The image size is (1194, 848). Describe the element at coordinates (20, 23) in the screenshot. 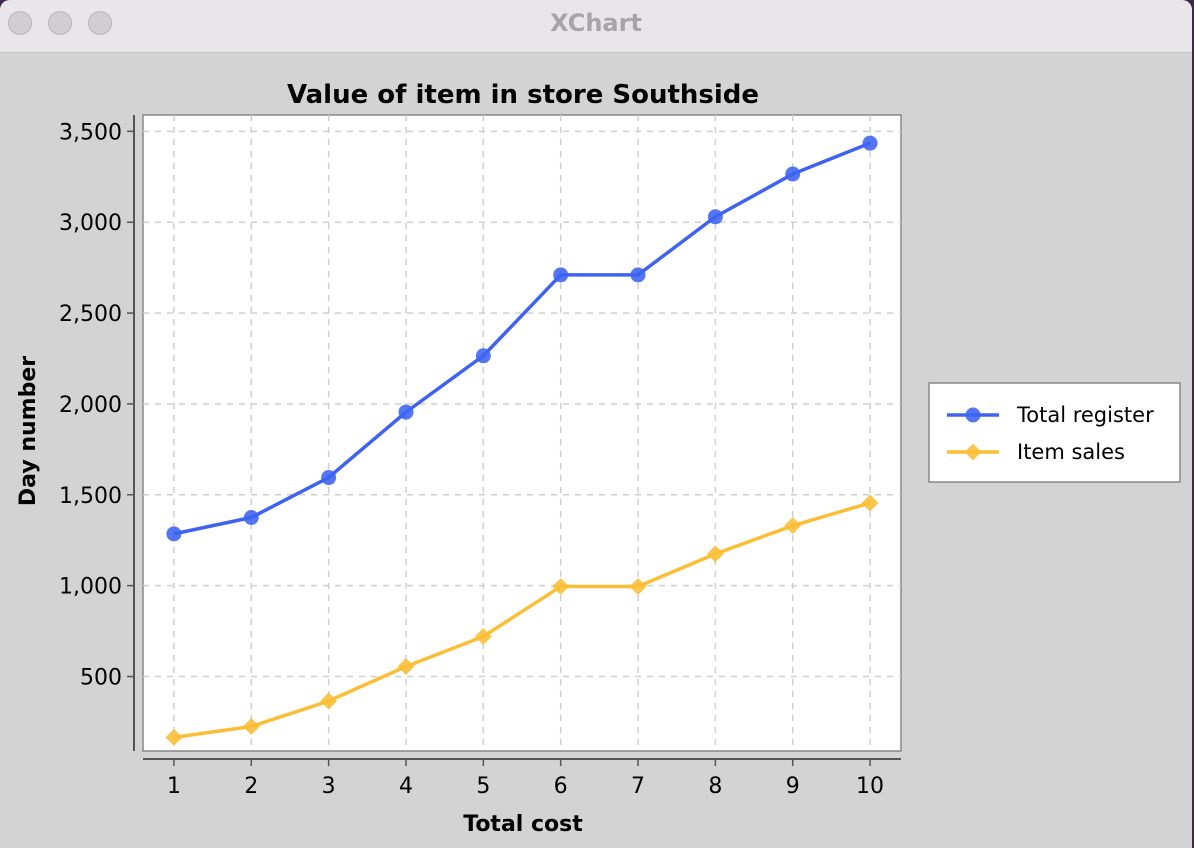

I see `close-window-button` at that location.